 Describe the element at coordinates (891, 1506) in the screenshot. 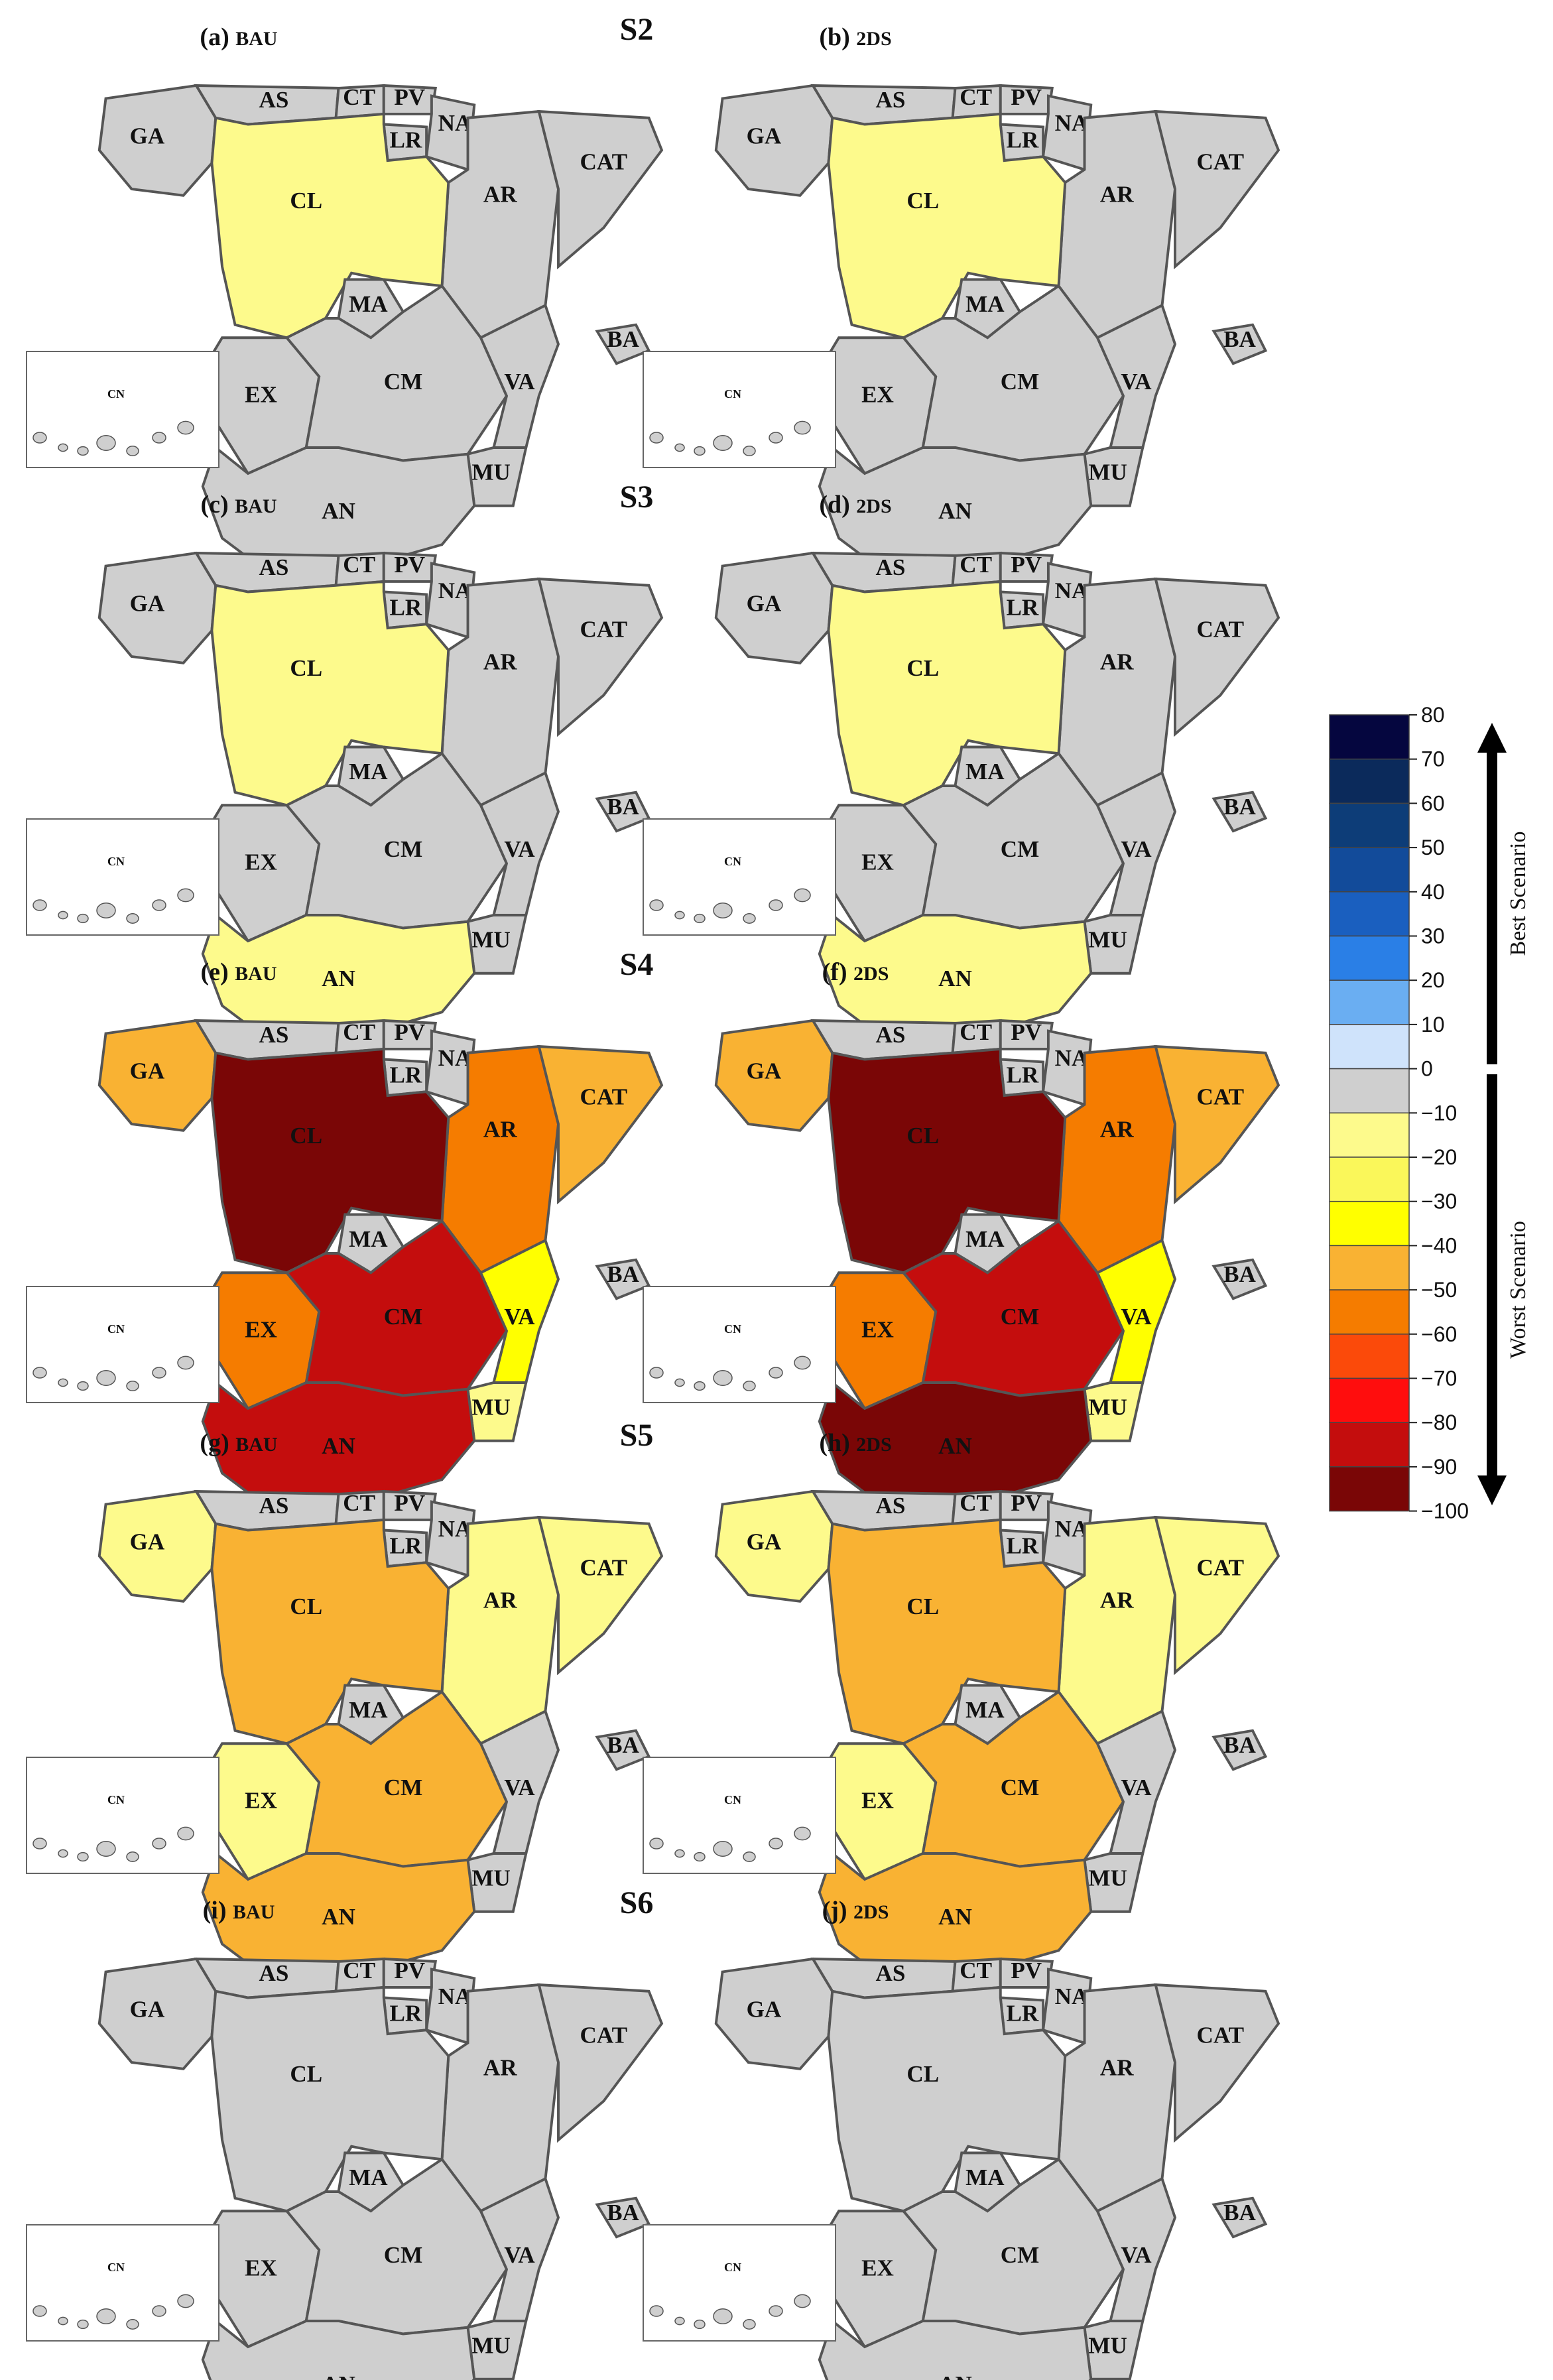

I see `region-label: AS` at that location.